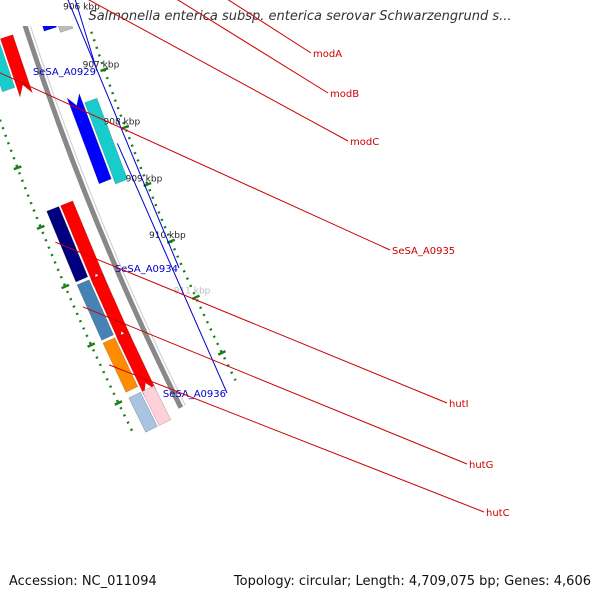  Describe the element at coordinates (192, 292) in the screenshot. I see `tick-label: 911 kbp` at that location.